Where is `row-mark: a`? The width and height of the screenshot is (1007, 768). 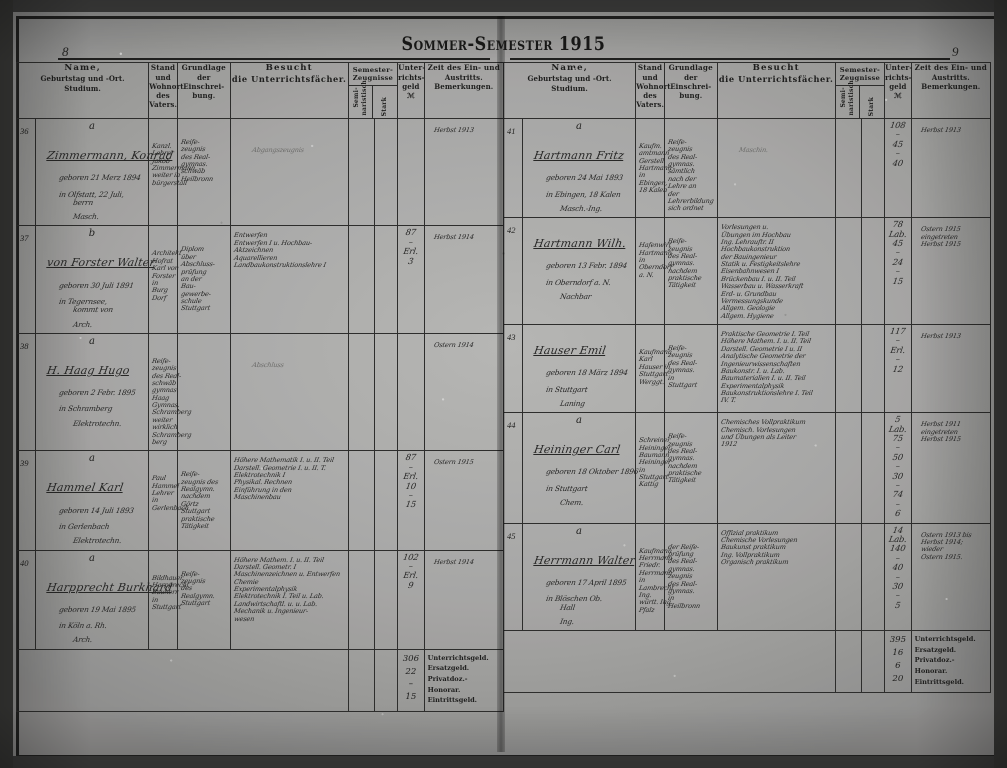
row-mark: a is located at coordinates (578, 421).